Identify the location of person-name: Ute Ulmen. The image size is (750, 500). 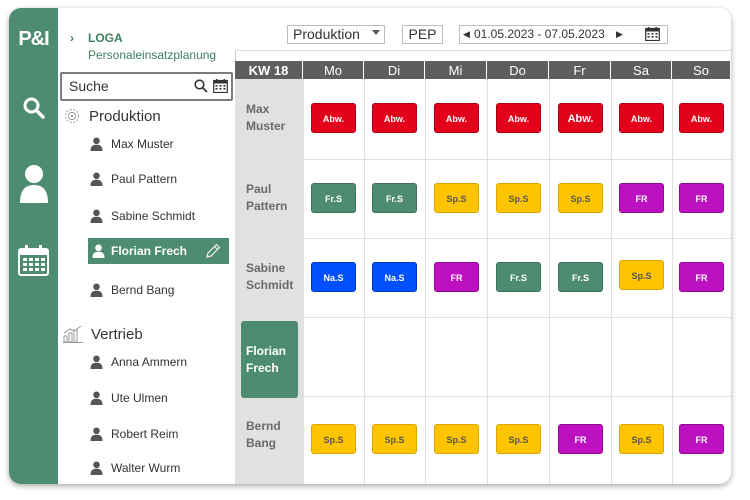
(139, 398).